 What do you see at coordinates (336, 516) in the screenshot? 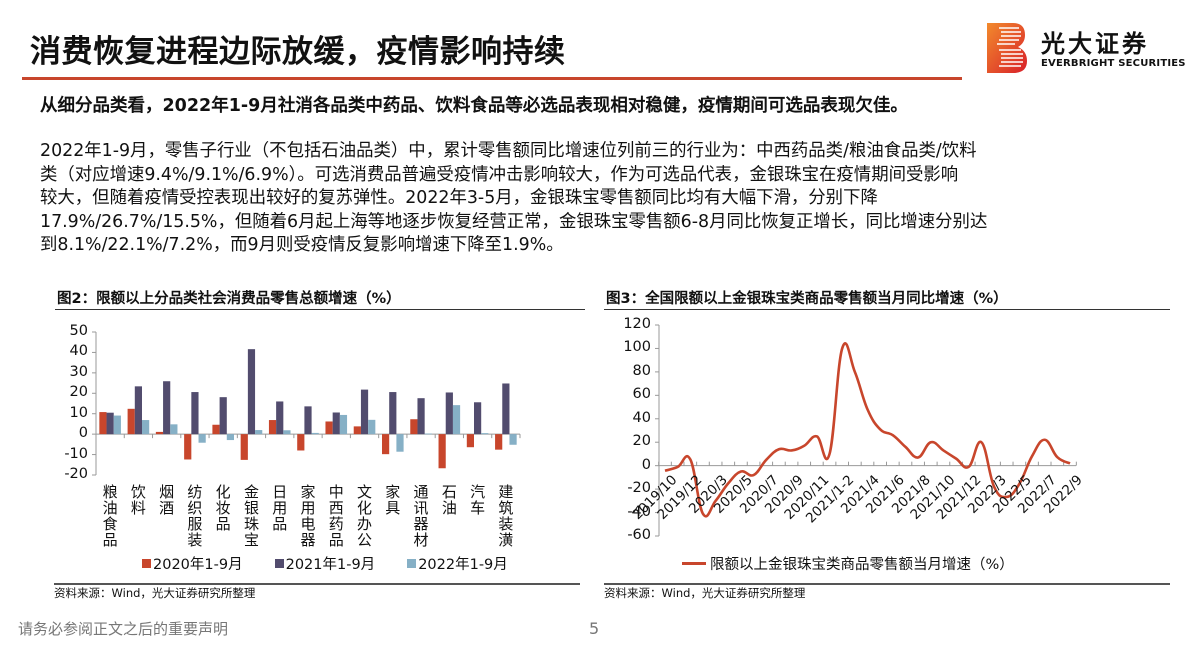
I see `x-category-label: 中西药品` at bounding box center [336, 516].